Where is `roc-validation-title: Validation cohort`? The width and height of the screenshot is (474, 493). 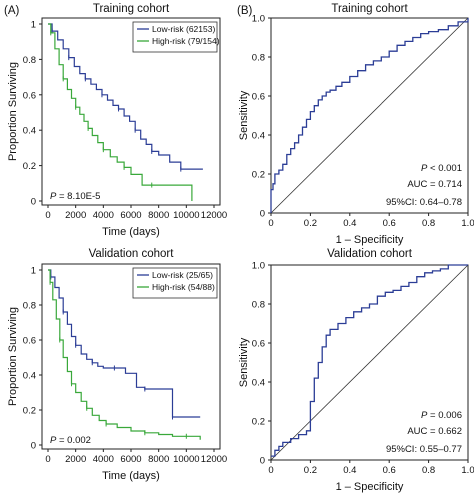
roc-validation-title: Validation cohort is located at coordinates (370, 254).